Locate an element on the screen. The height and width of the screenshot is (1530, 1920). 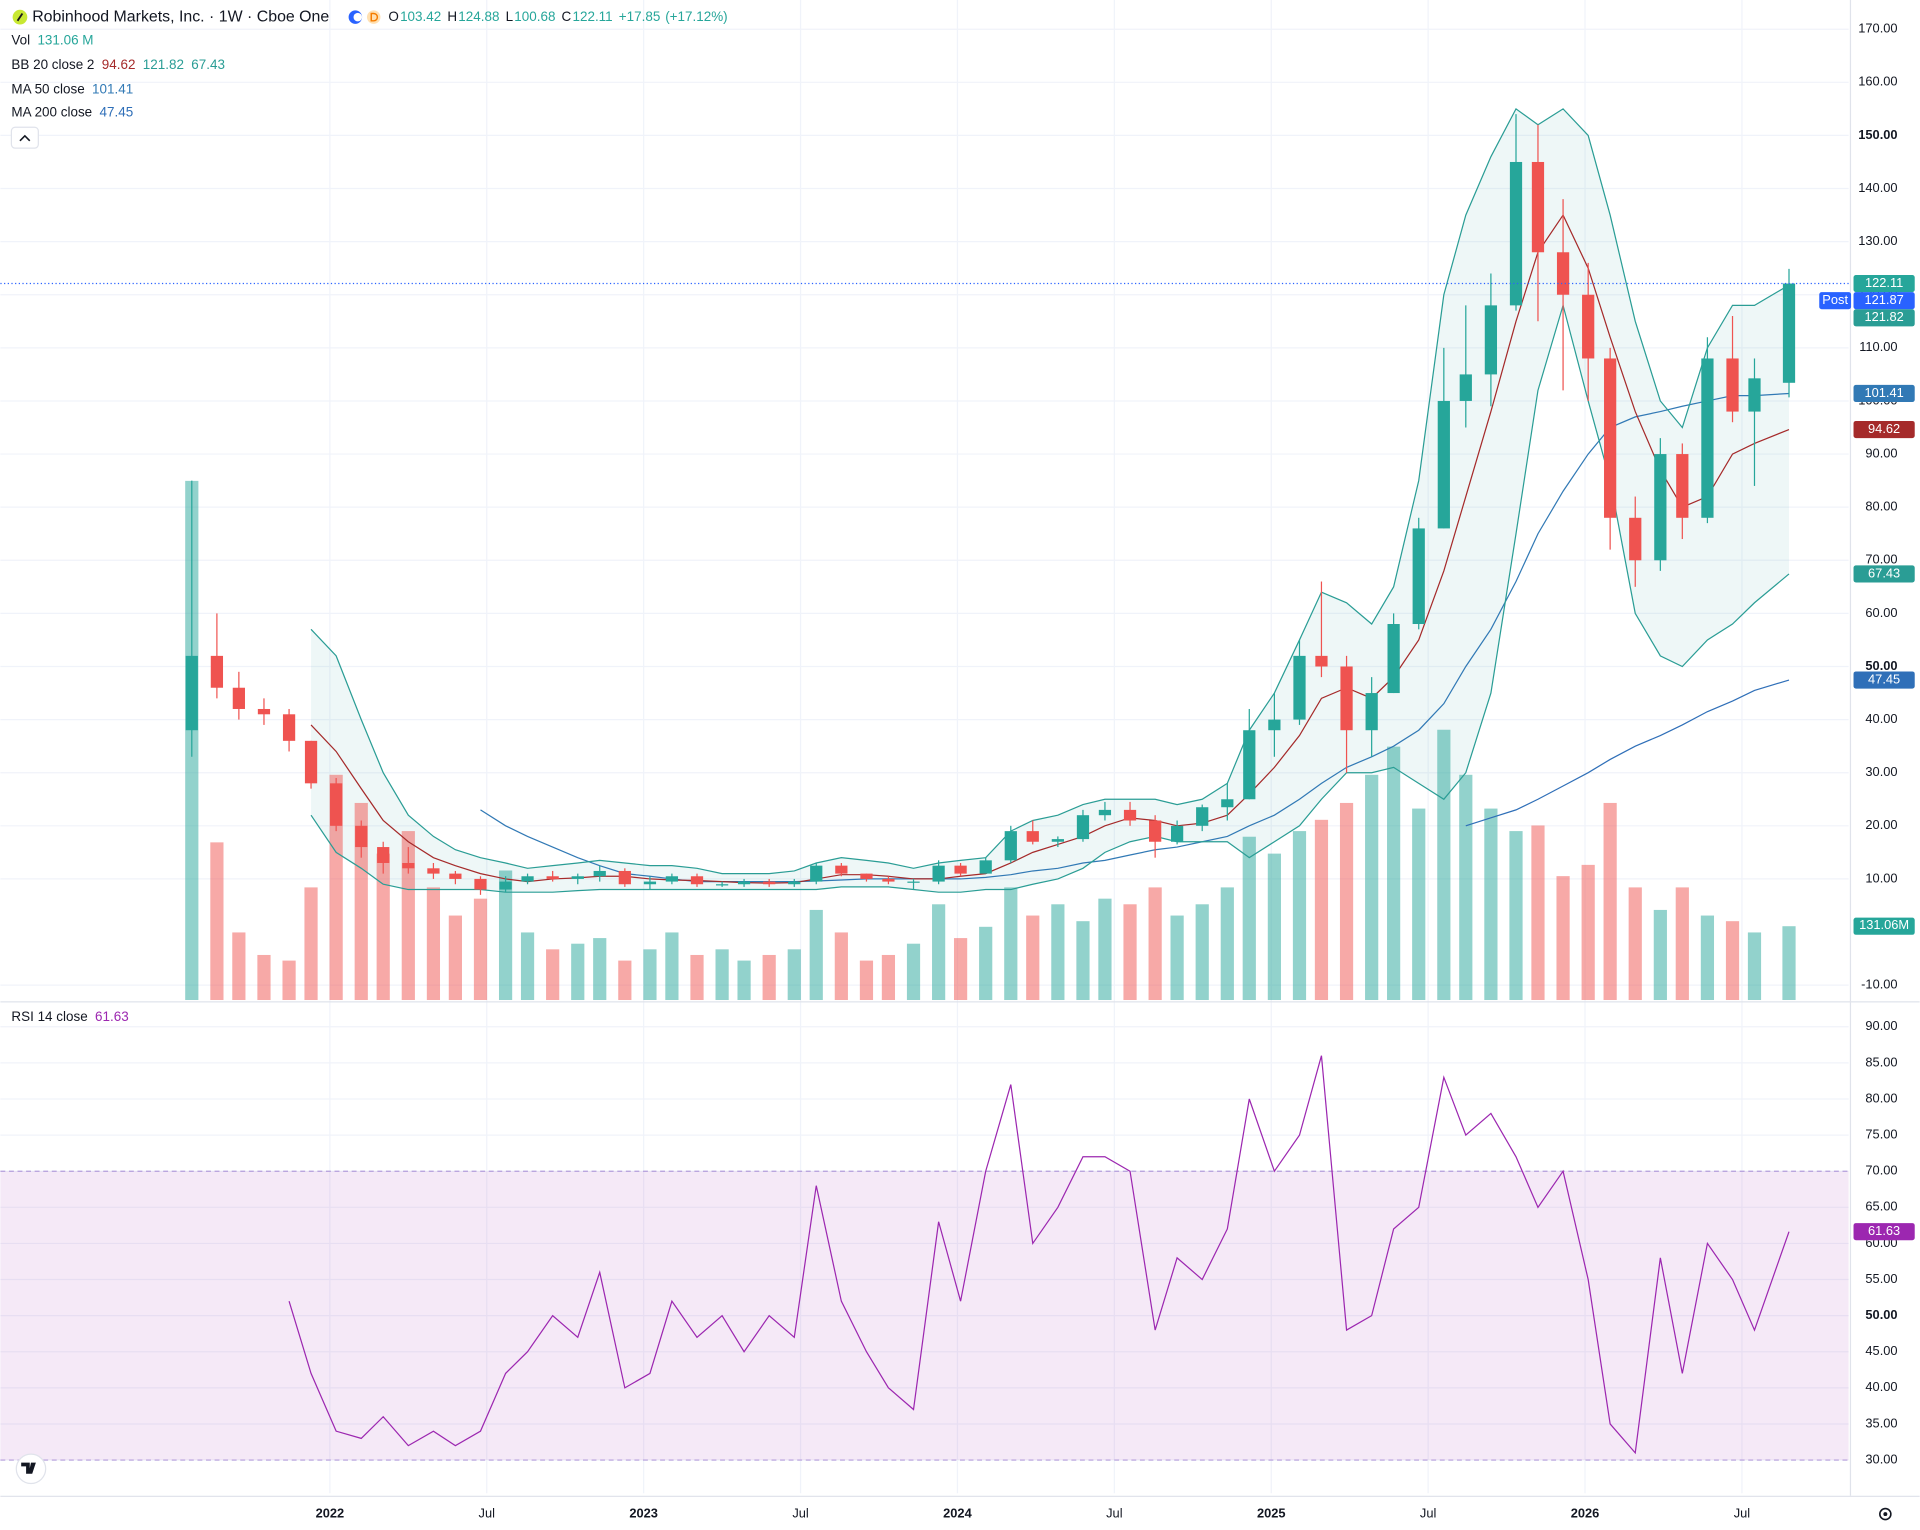
x-tick-label: 2025 is located at coordinates (1271, 1512).